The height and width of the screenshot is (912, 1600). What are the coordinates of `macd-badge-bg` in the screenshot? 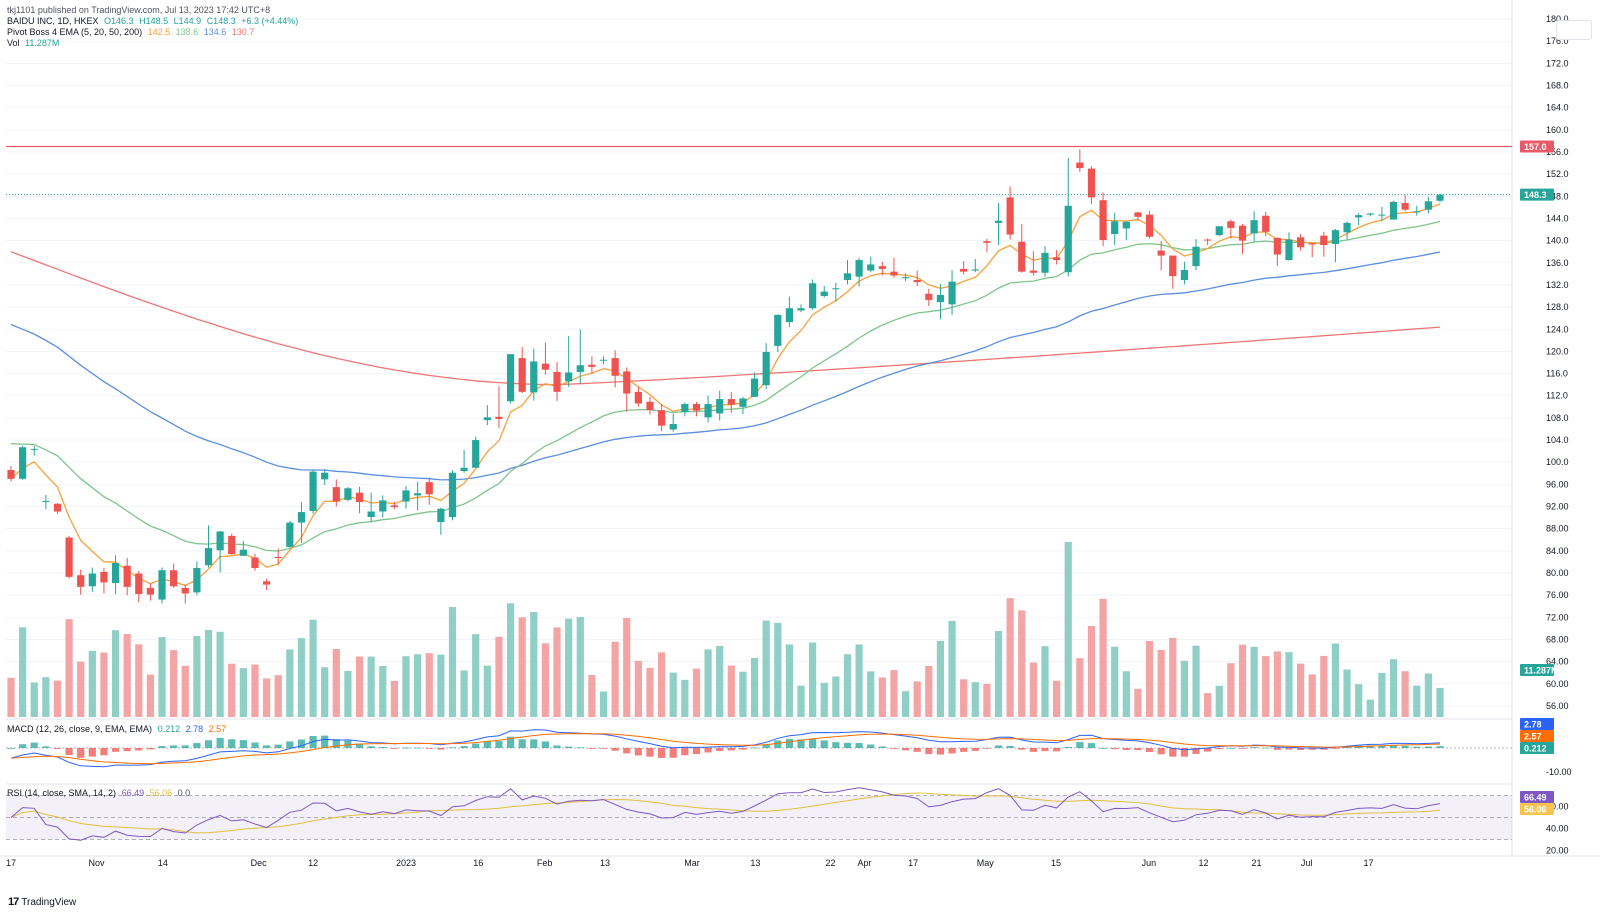 It's located at (1537, 724).